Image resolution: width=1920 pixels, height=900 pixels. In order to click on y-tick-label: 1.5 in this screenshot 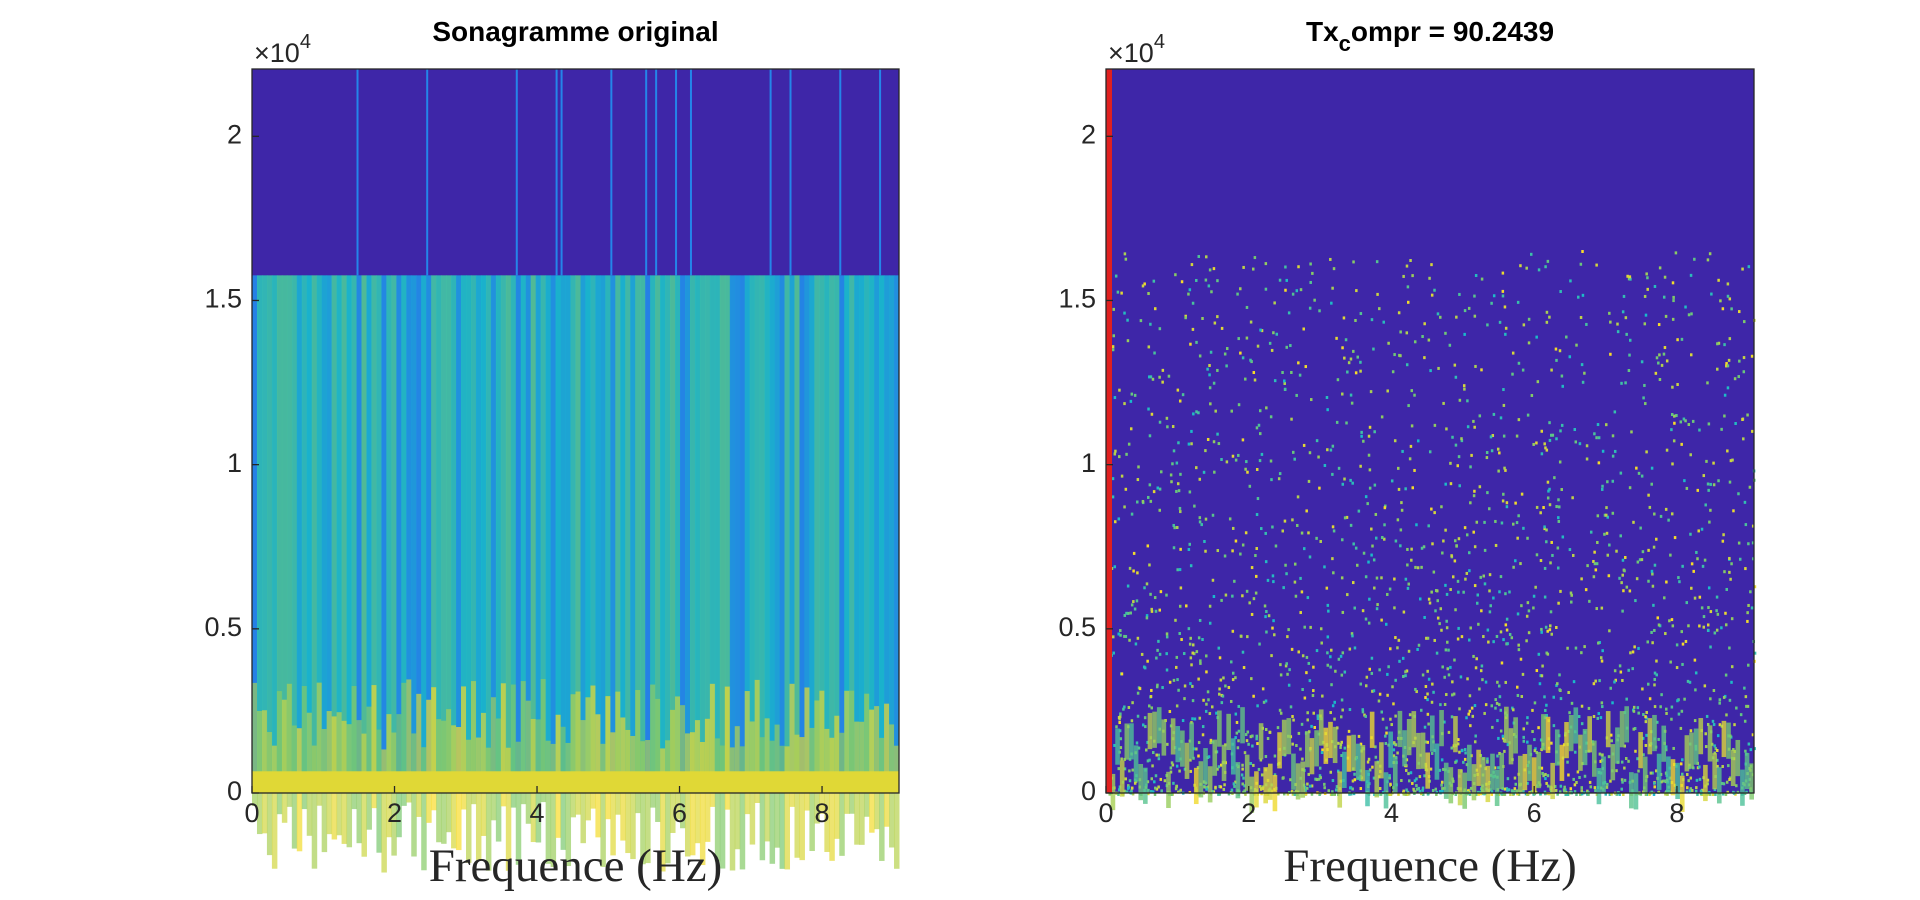, I will do `click(223, 299)`.